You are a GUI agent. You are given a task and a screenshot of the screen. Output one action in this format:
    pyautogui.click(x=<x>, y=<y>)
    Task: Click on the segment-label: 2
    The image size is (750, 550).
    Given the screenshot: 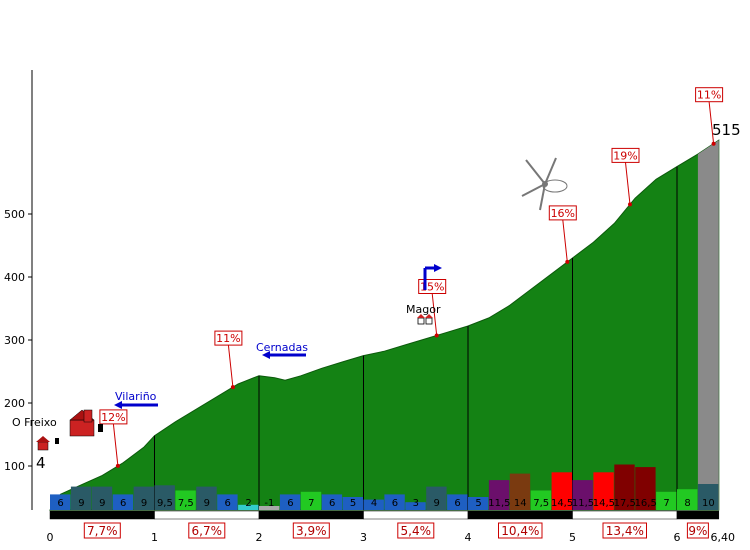 What is the action you would take?
    pyautogui.click(x=248, y=503)
    